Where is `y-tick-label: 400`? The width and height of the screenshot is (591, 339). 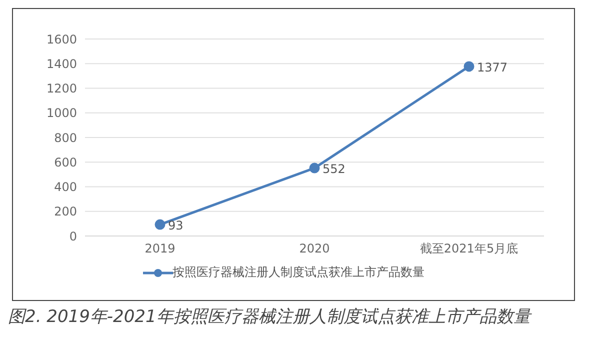
y-tick-label: 400 is located at coordinates (65, 187).